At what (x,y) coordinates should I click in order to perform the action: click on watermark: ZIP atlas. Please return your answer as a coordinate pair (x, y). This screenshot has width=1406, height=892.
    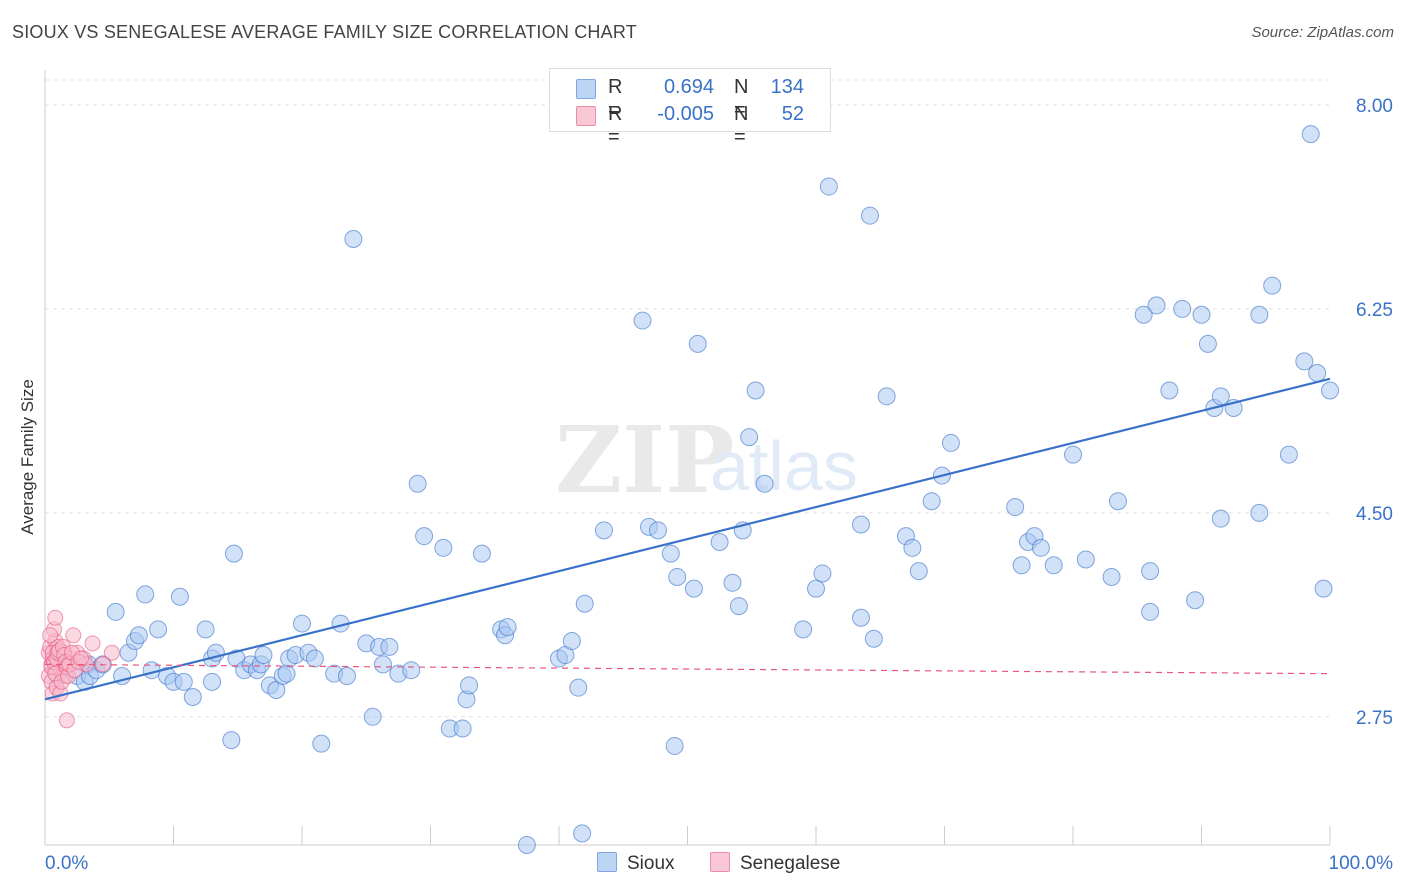
    Looking at the image, I should click on (706, 460).